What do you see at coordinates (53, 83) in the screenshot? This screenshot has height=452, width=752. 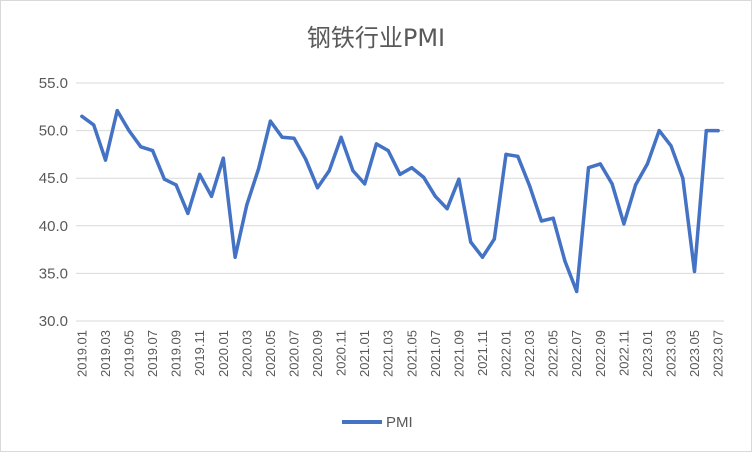 I see `y-tick-label: 55.0` at bounding box center [53, 83].